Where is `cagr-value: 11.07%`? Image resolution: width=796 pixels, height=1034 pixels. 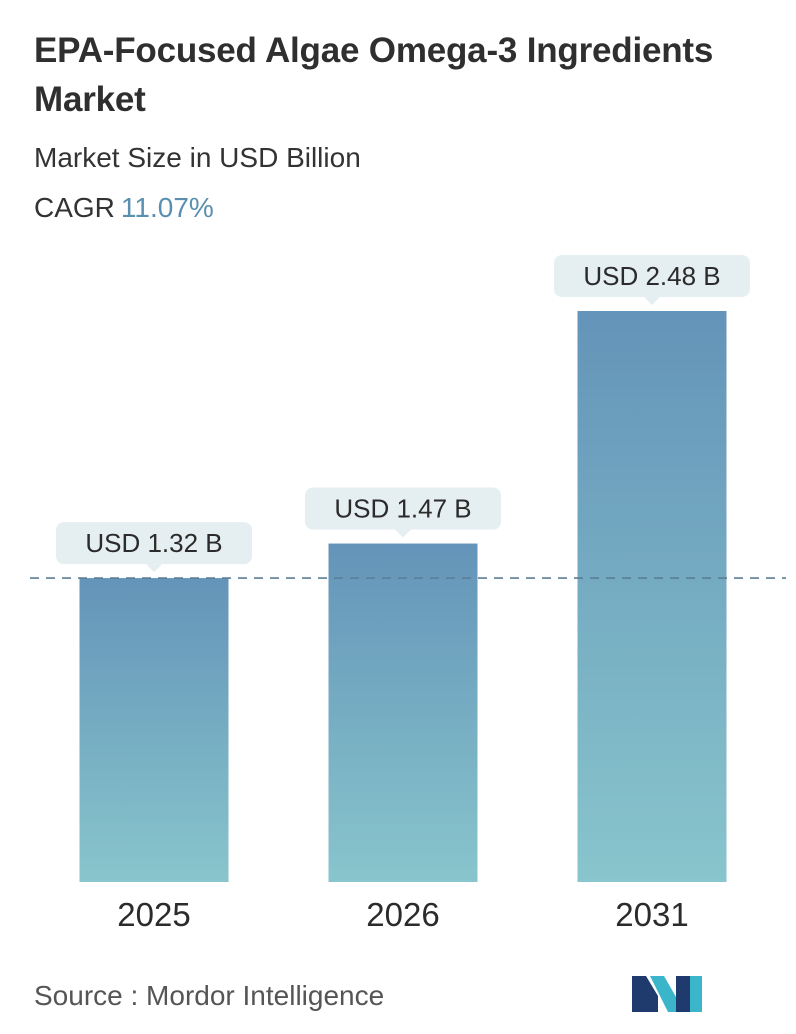
cagr-value: 11.07% is located at coordinates (167, 207).